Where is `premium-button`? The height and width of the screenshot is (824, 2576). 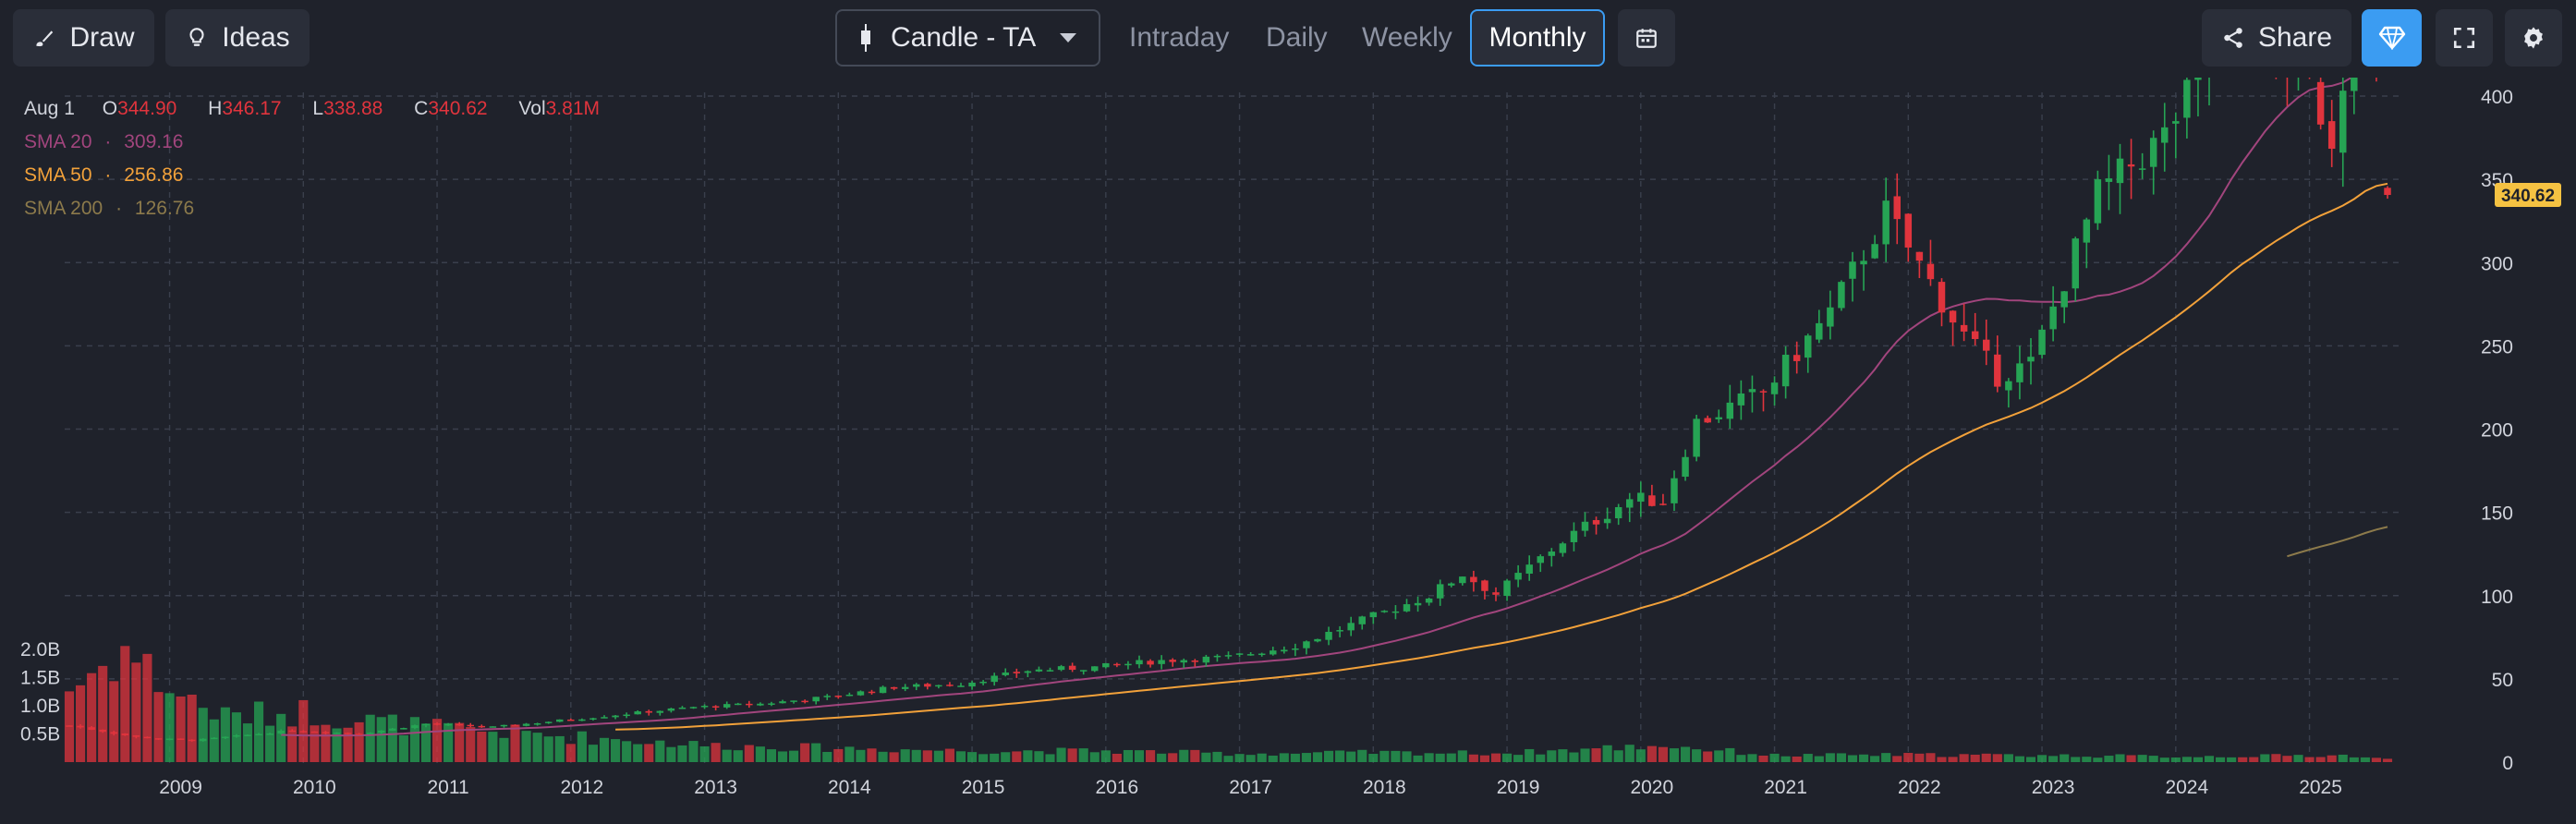 premium-button is located at coordinates (2392, 38).